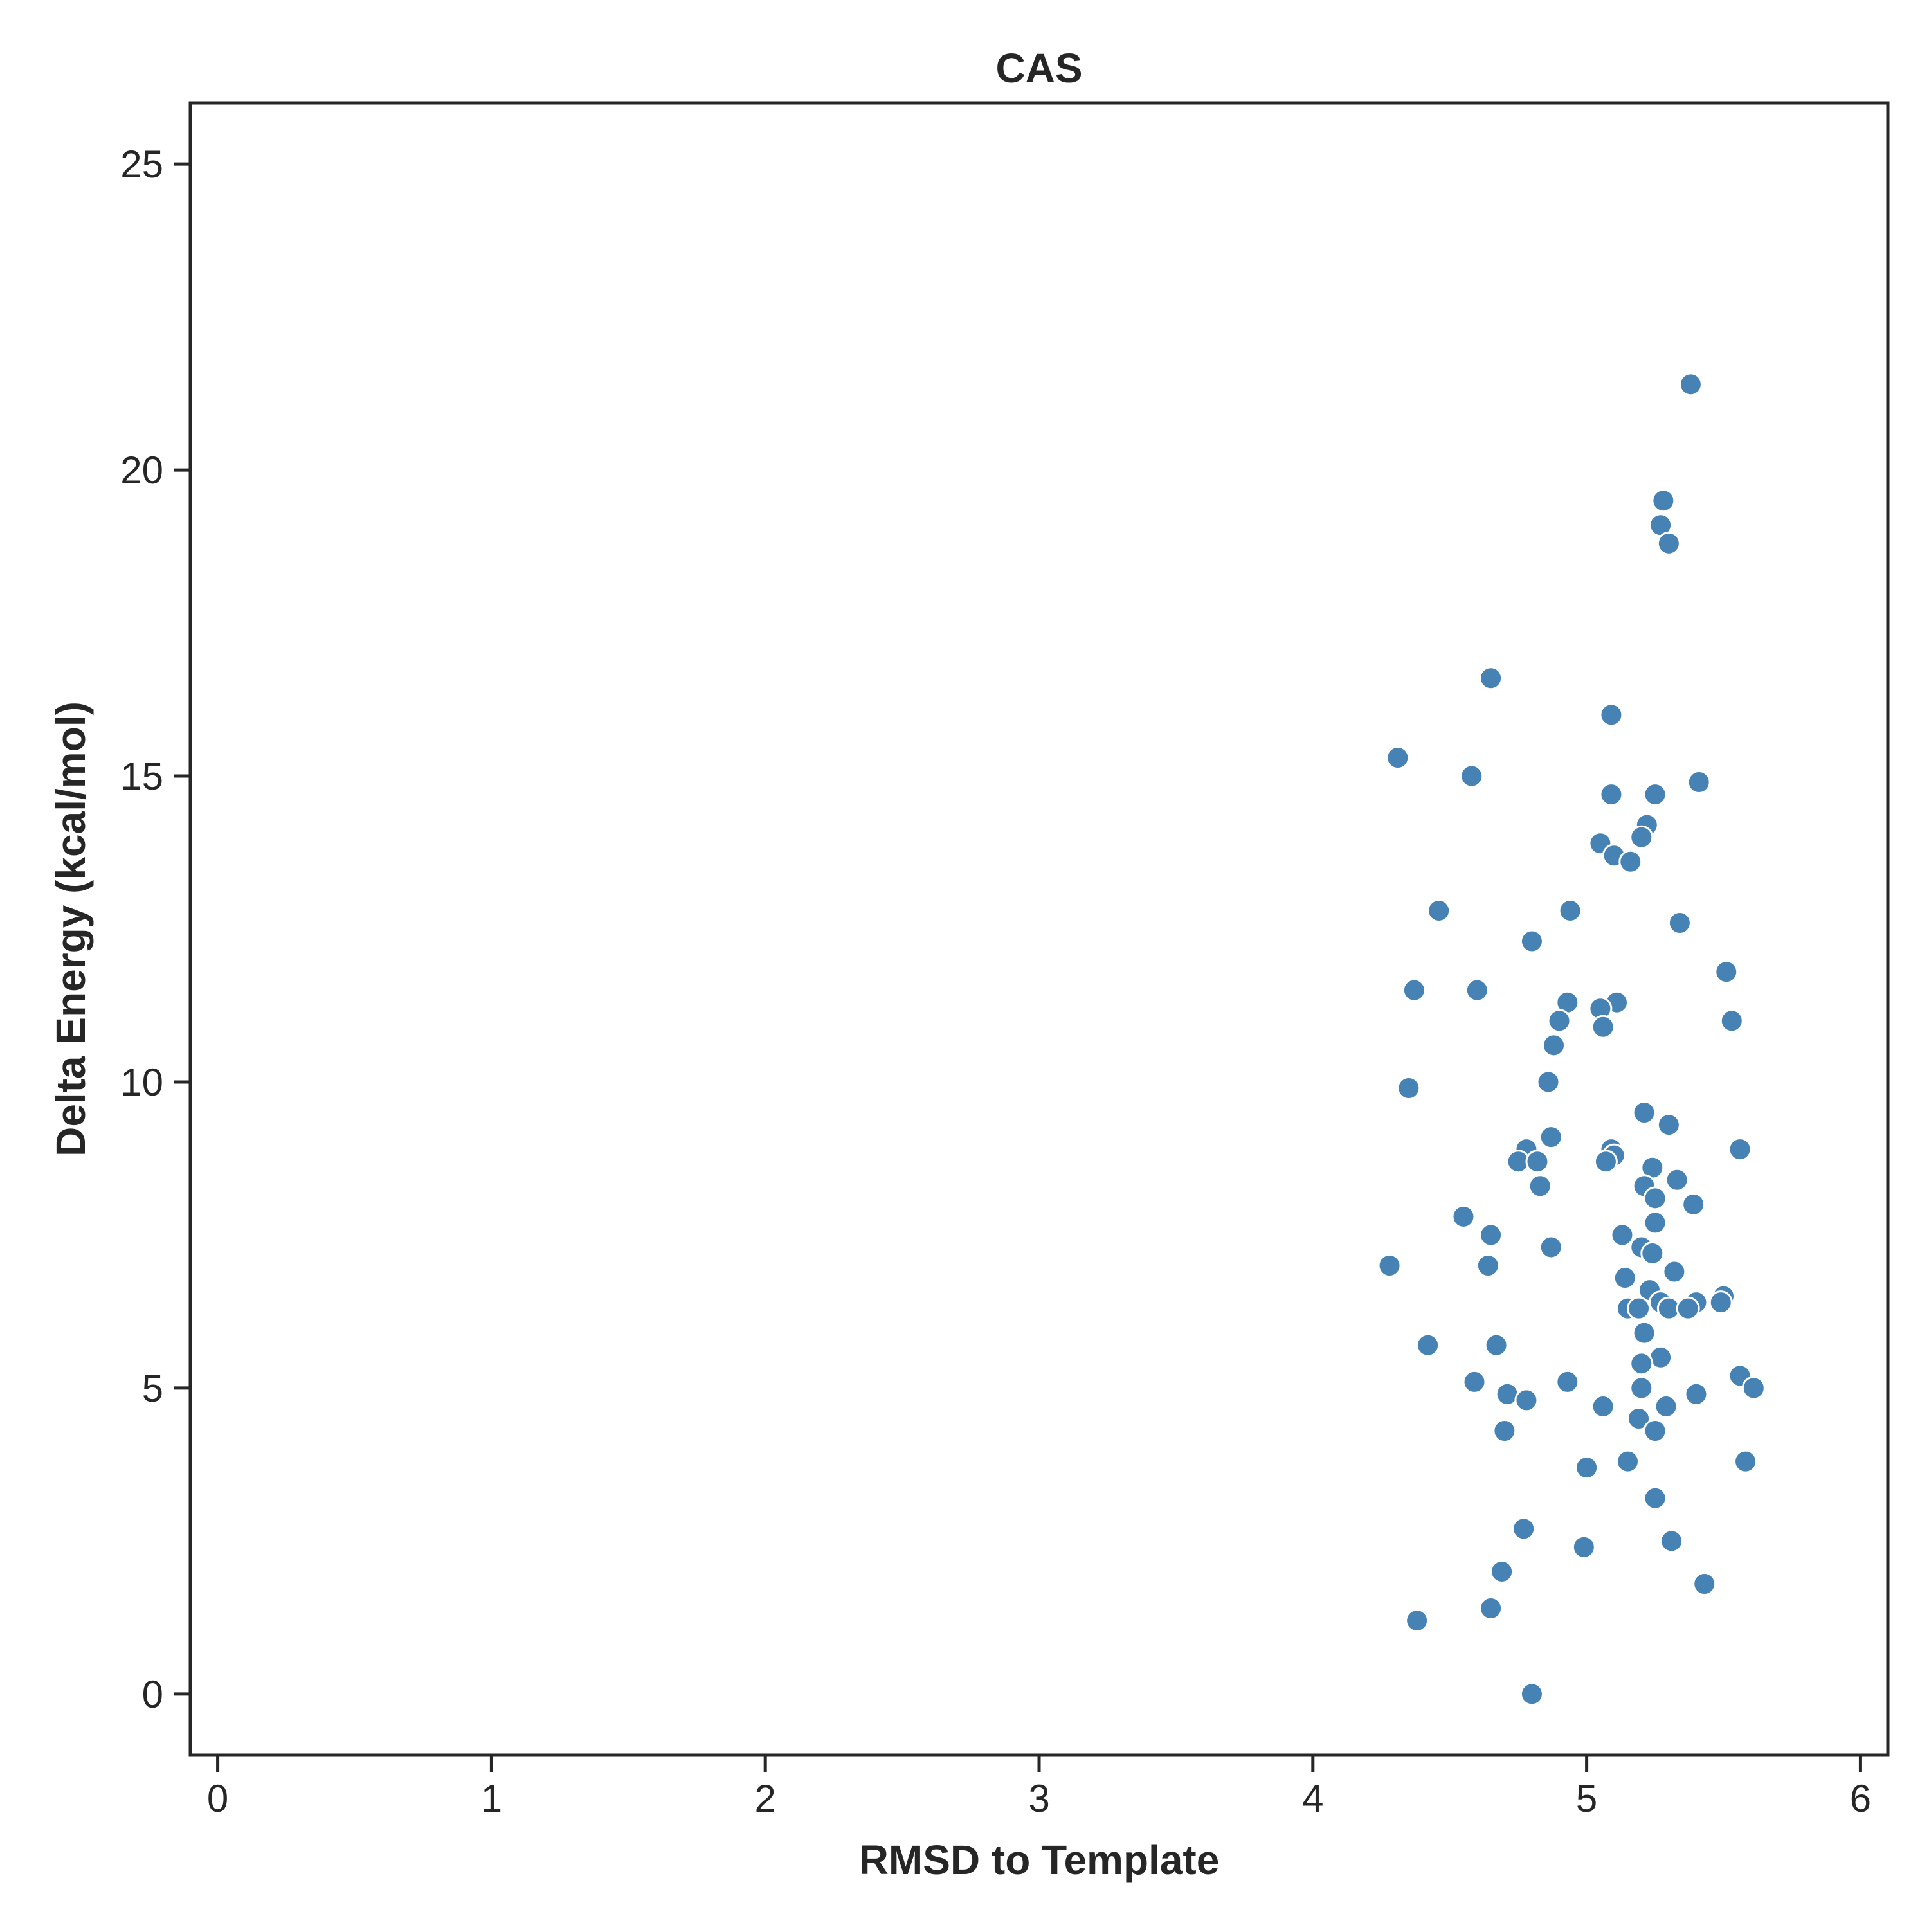  What do you see at coordinates (491, 1798) in the screenshot?
I see `x-tick-label: 1` at bounding box center [491, 1798].